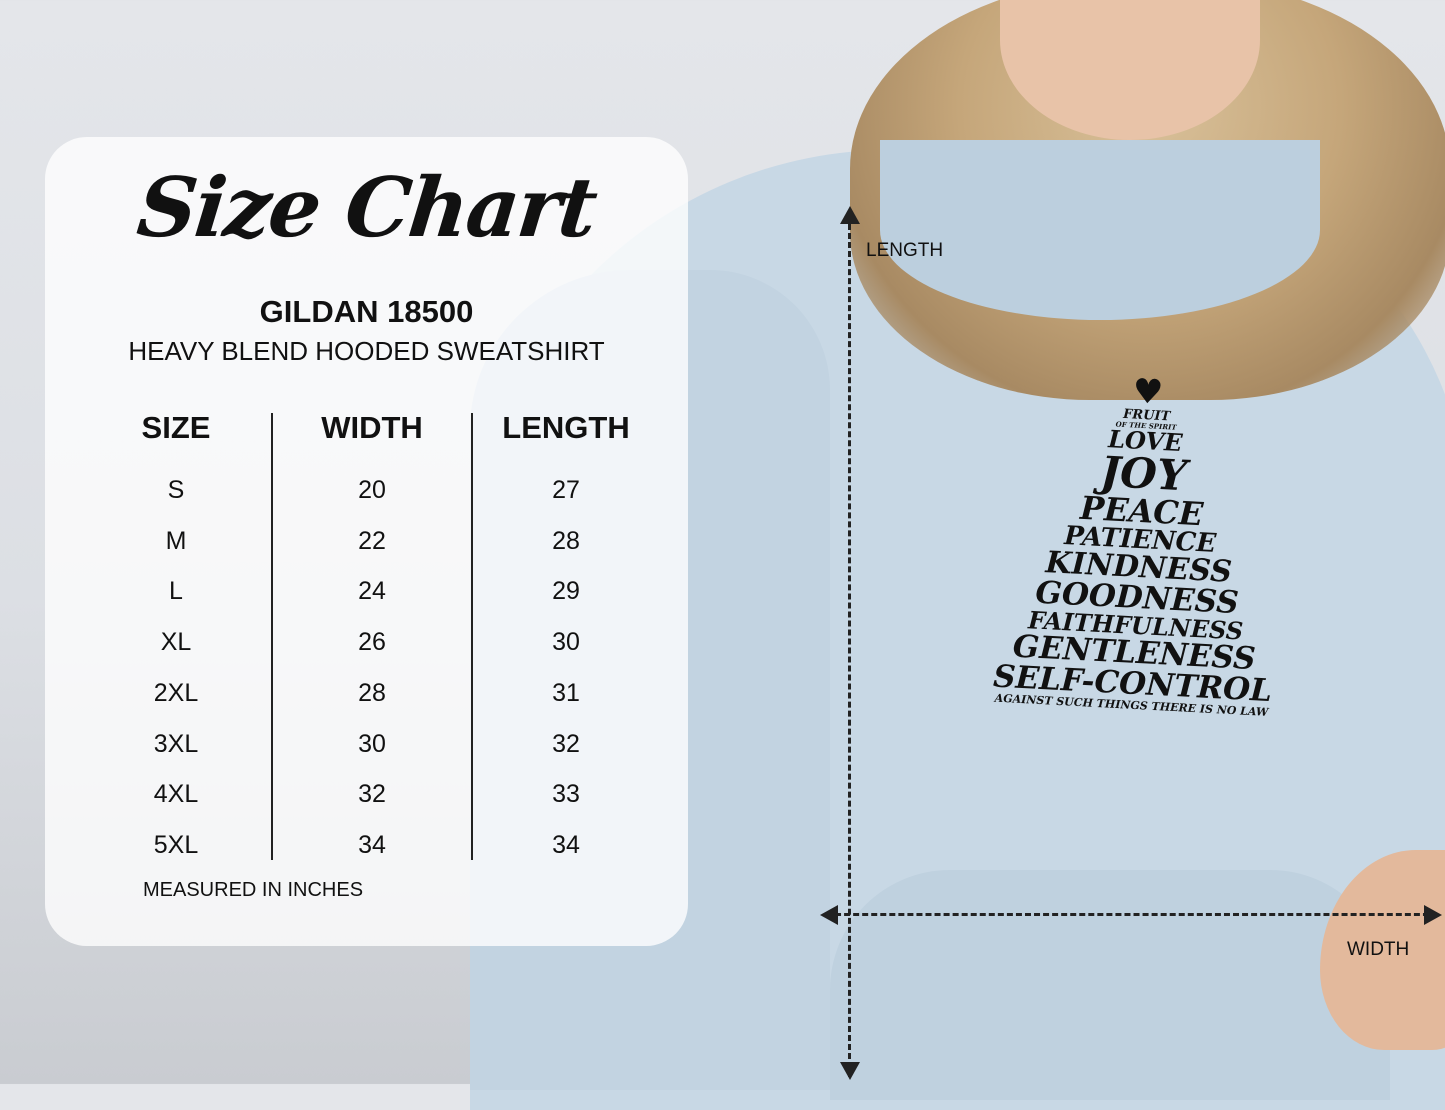  What do you see at coordinates (566, 743) in the screenshot?
I see `length-cell: 32` at bounding box center [566, 743].